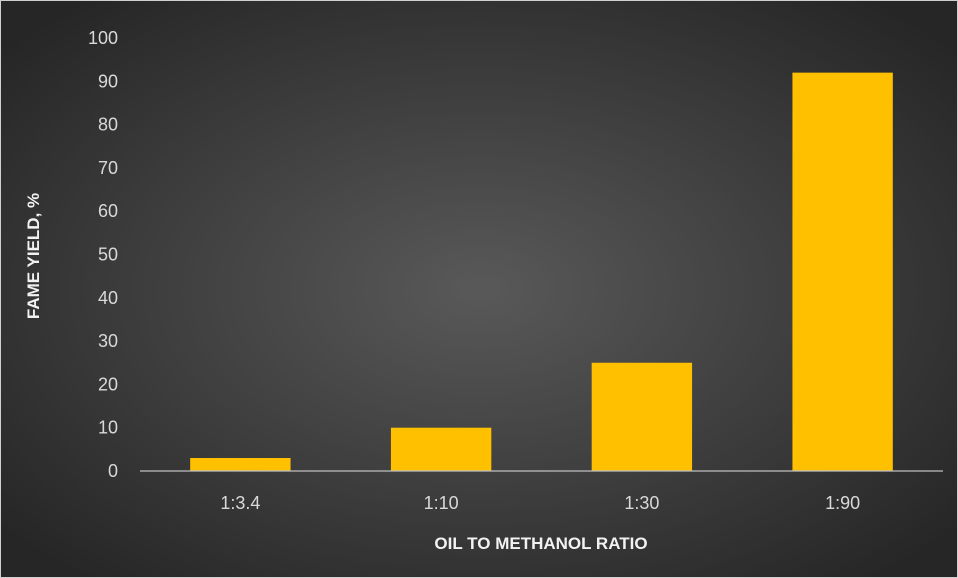 This screenshot has width=958, height=578. Describe the element at coordinates (103, 38) in the screenshot. I see `y-tick-label: 100` at that location.